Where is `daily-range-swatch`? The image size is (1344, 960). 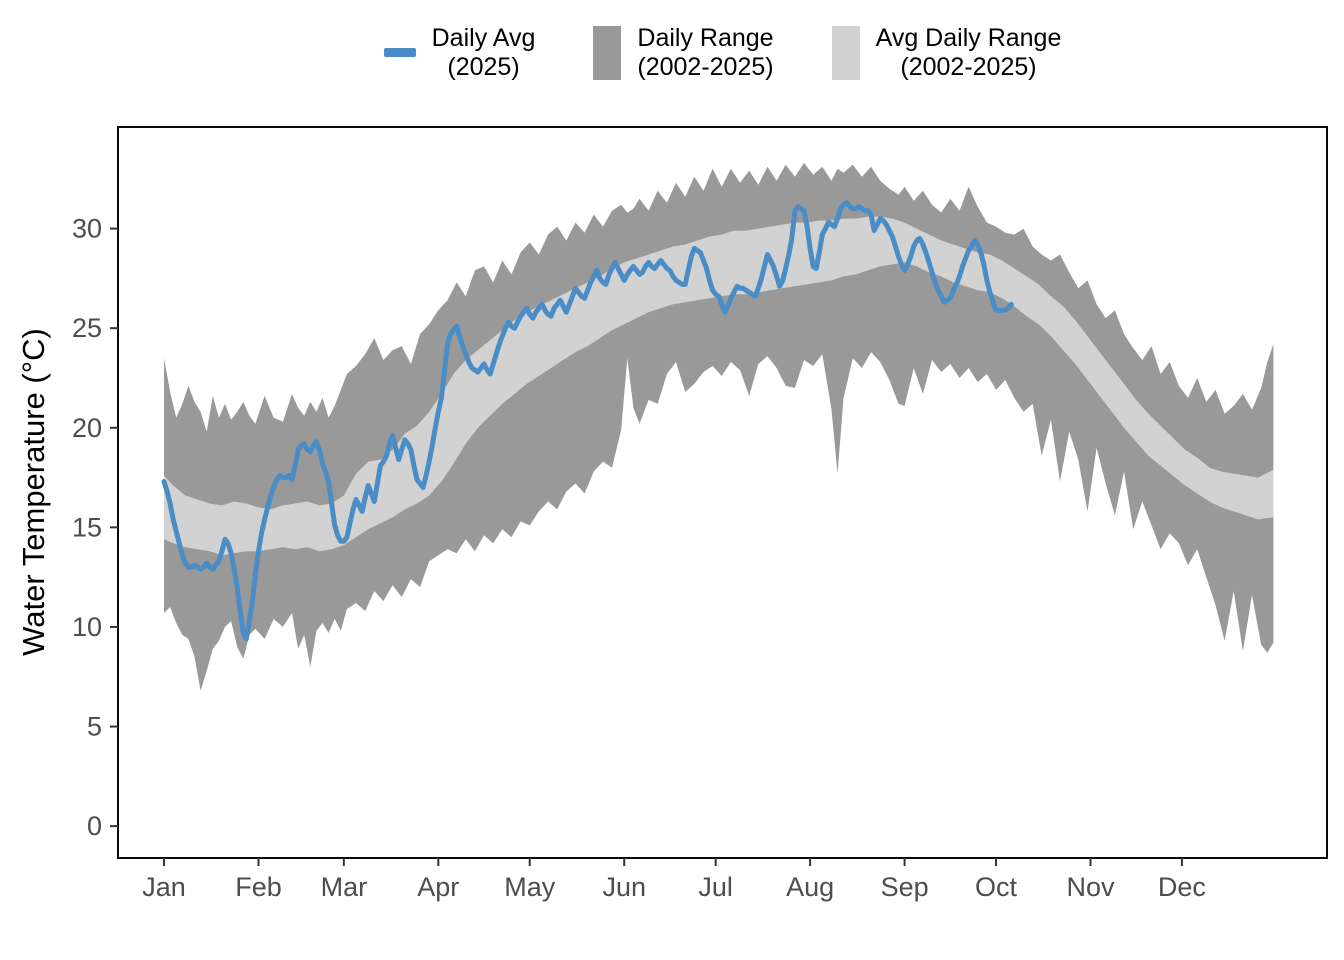
daily-range-swatch is located at coordinates (607, 52).